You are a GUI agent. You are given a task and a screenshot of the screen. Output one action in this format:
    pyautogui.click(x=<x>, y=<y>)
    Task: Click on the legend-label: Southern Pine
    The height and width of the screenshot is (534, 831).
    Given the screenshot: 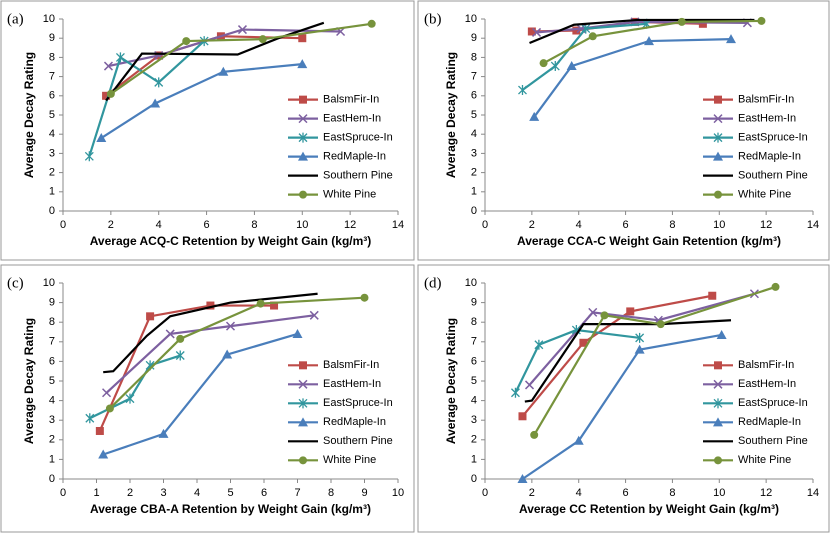 What is the action you would take?
    pyautogui.click(x=358, y=176)
    